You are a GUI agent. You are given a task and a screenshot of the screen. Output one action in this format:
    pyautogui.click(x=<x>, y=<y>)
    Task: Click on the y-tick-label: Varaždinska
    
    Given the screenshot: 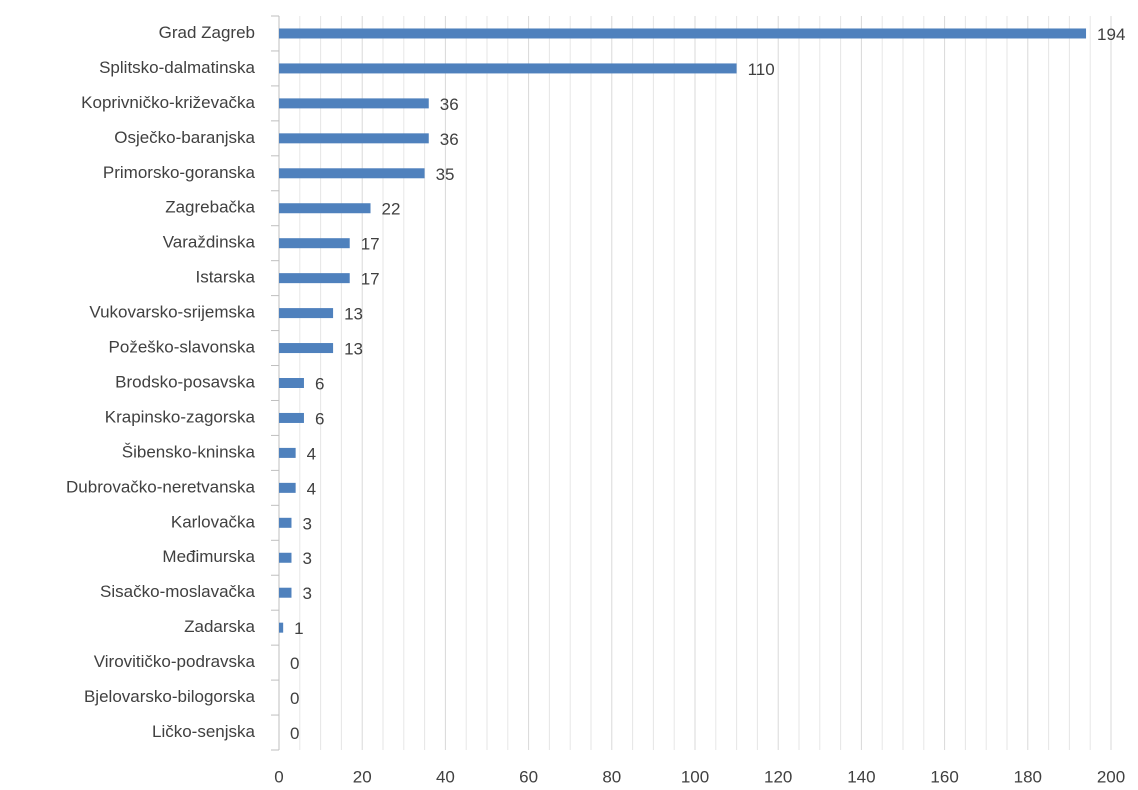 What is the action you would take?
    pyautogui.click(x=209, y=242)
    